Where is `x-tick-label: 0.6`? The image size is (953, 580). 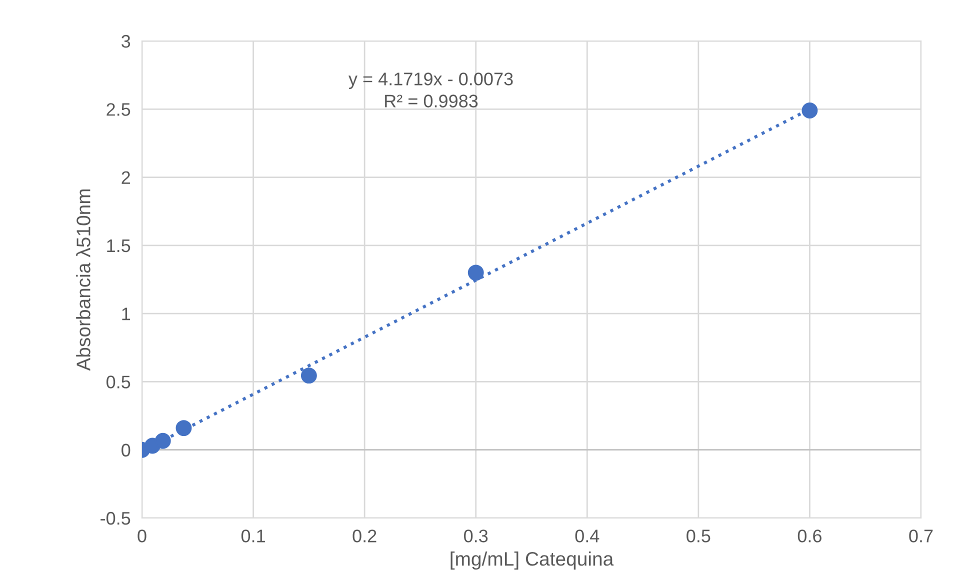
x-tick-label: 0.6 is located at coordinates (810, 536).